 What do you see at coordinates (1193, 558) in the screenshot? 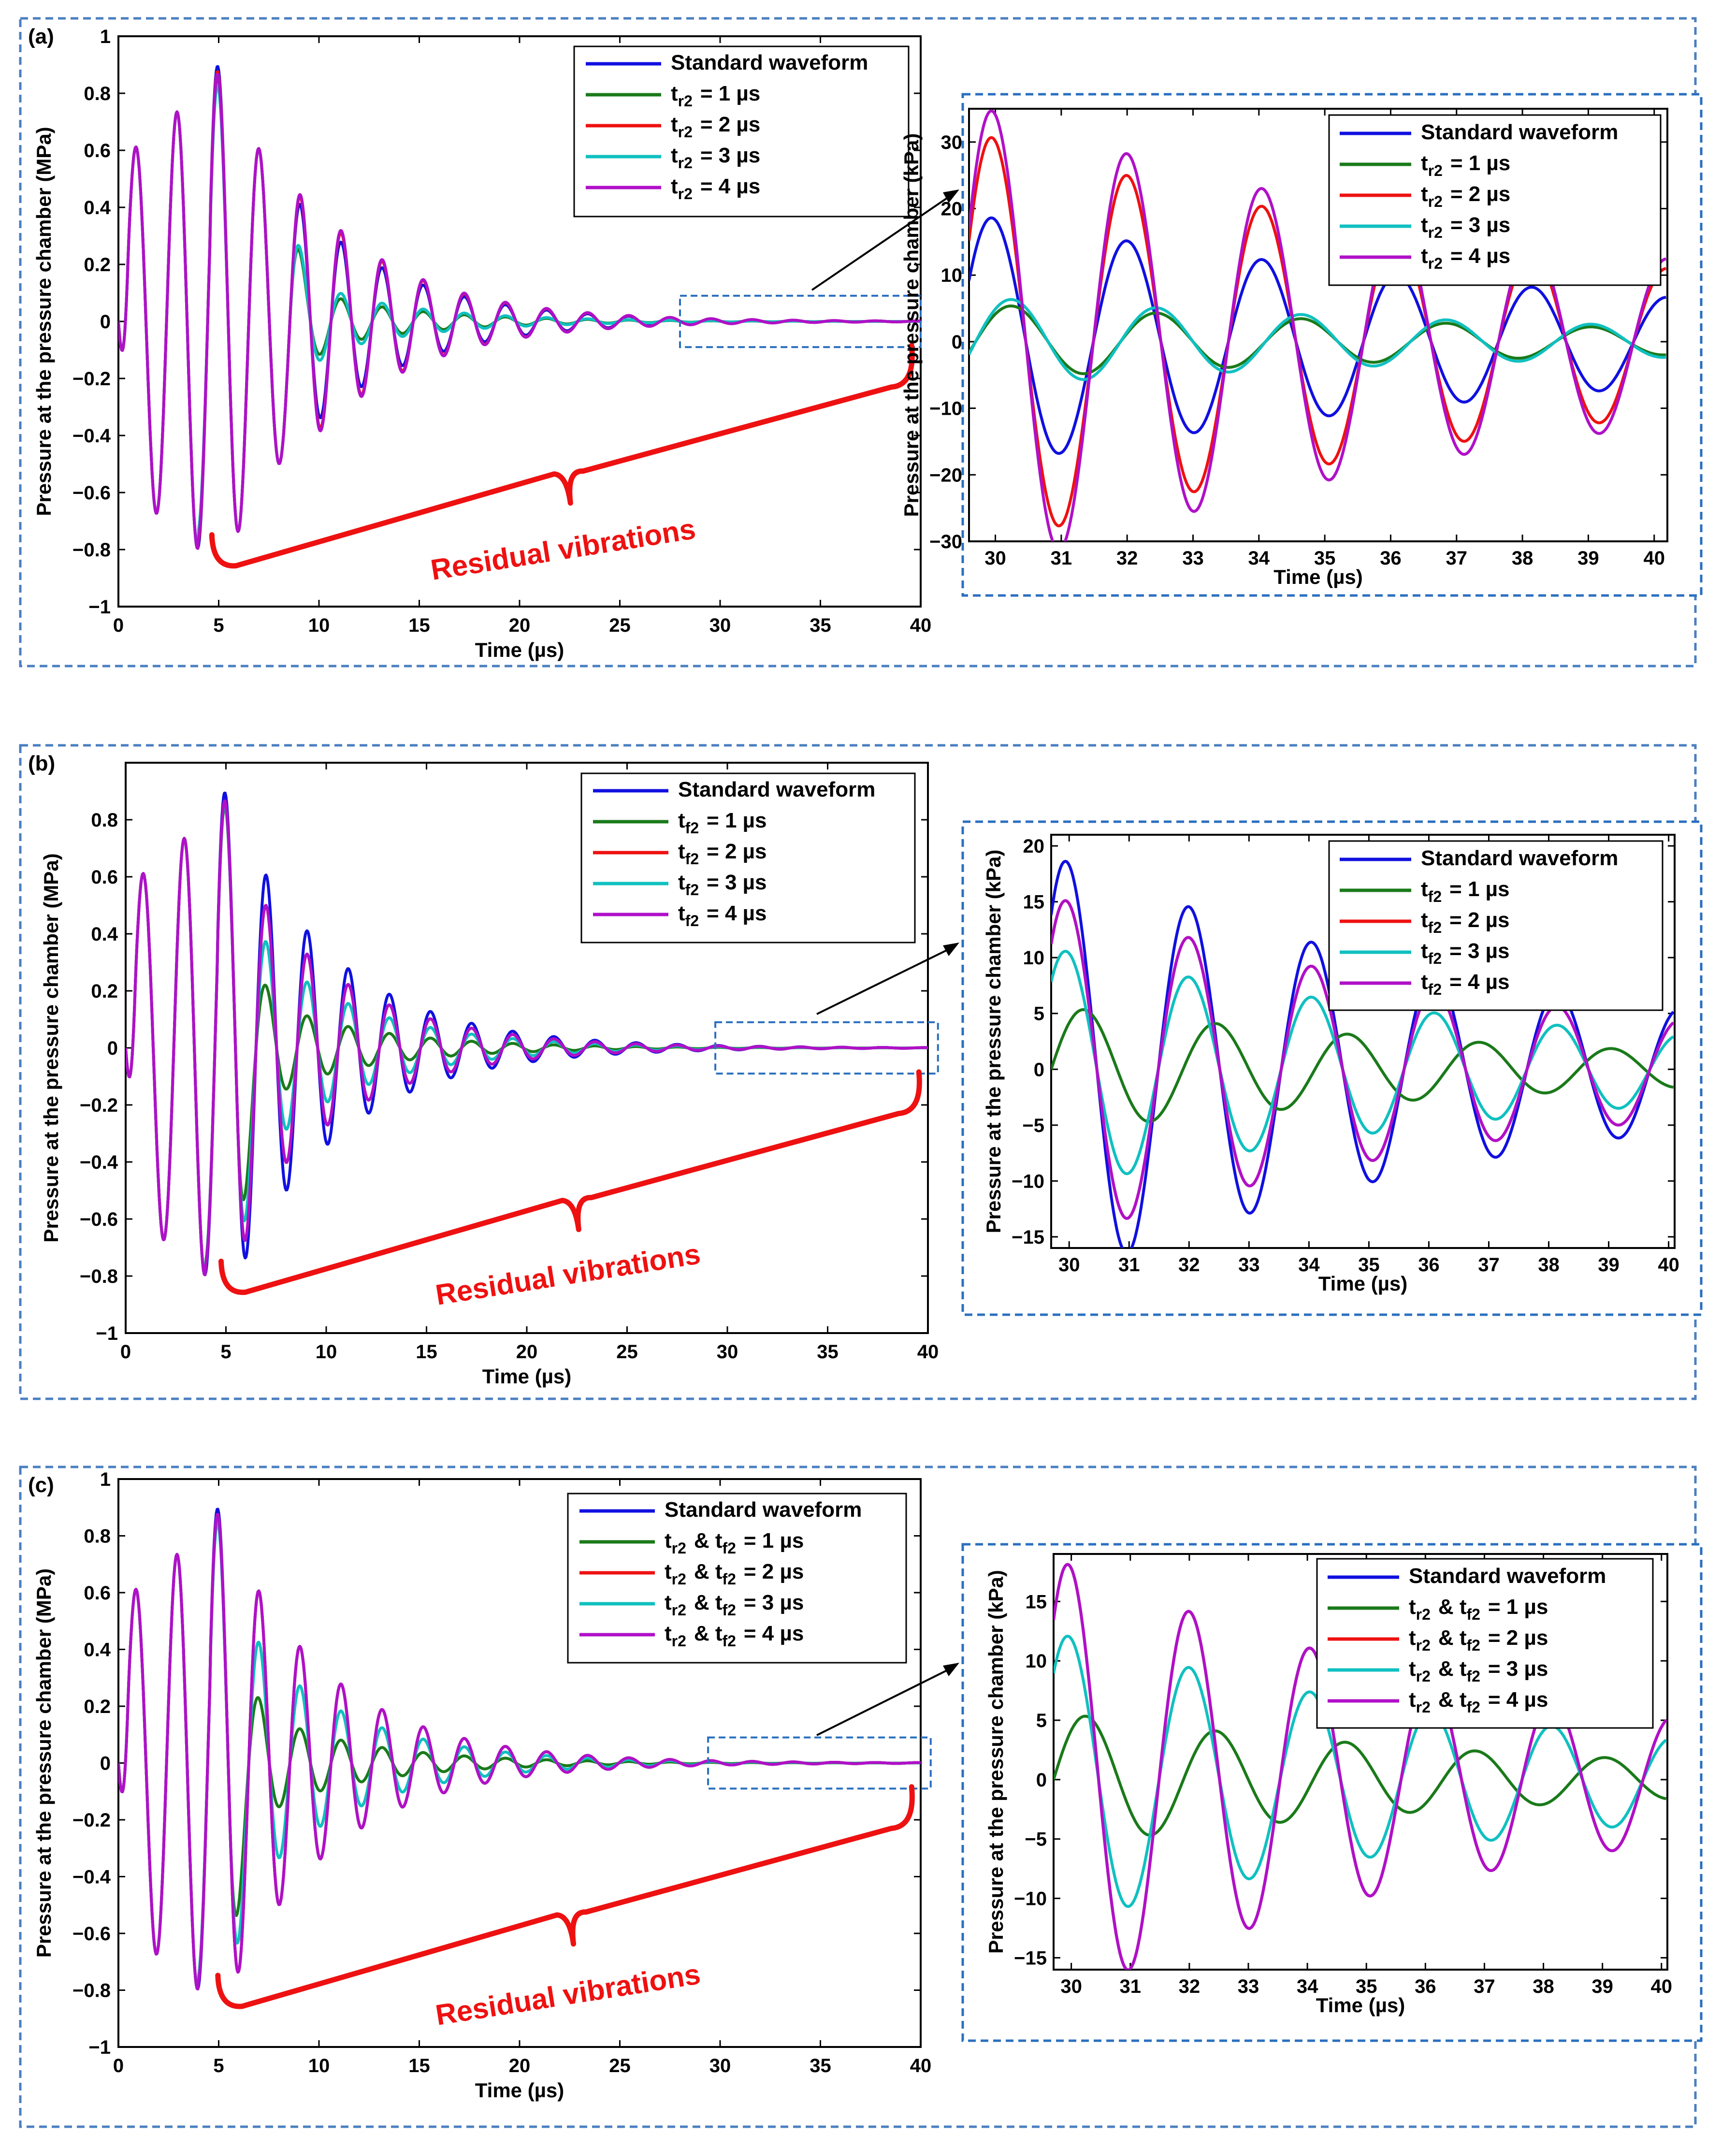
I see `x-tick-label: 33` at bounding box center [1193, 558].